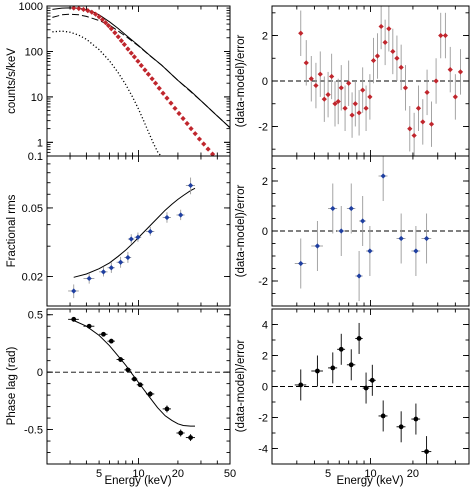  I want to click on y-tick-label: 0.05, so click(32, 209).